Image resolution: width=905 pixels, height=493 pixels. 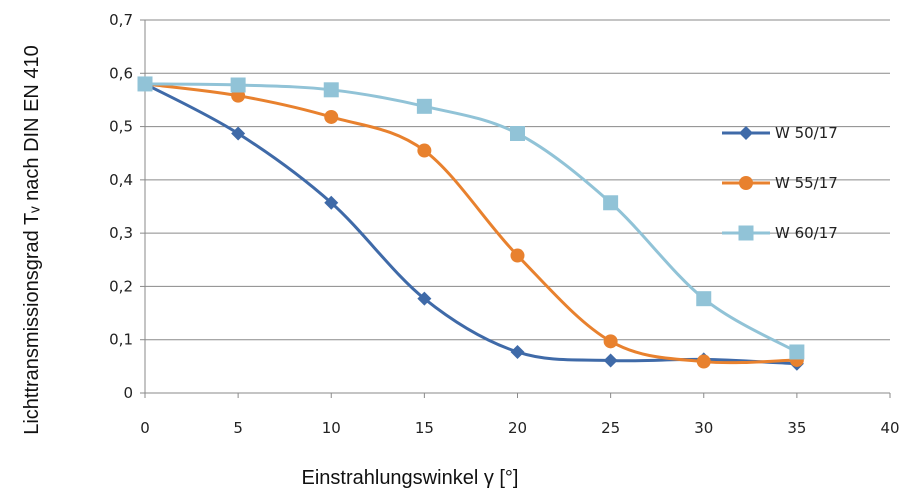 I want to click on legend-marker-square, so click(x=746, y=233).